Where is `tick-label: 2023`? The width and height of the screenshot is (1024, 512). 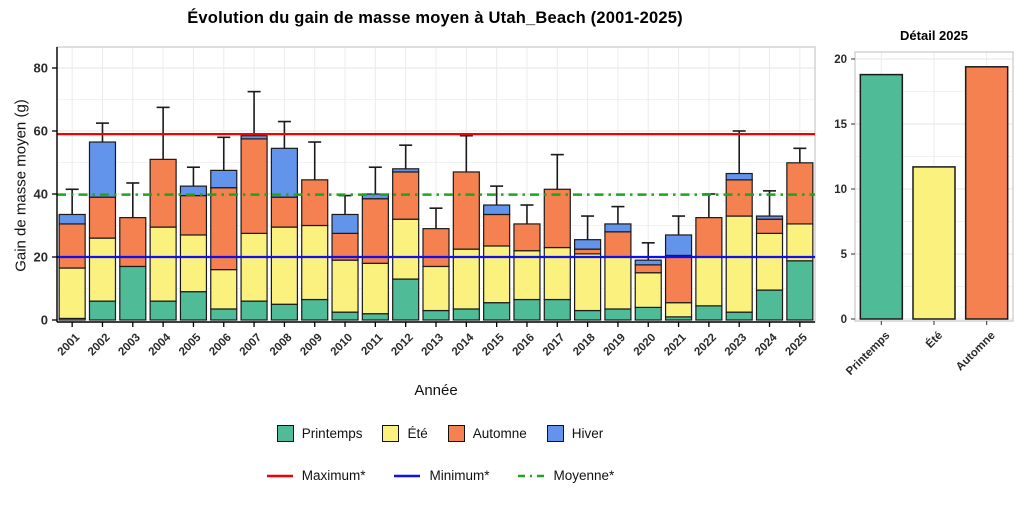 tick-label: 2023 is located at coordinates (736, 345).